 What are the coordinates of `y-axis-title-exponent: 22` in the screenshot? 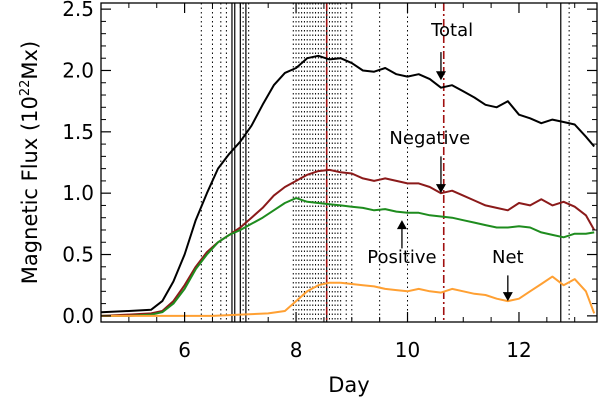 It's located at (25, 88).